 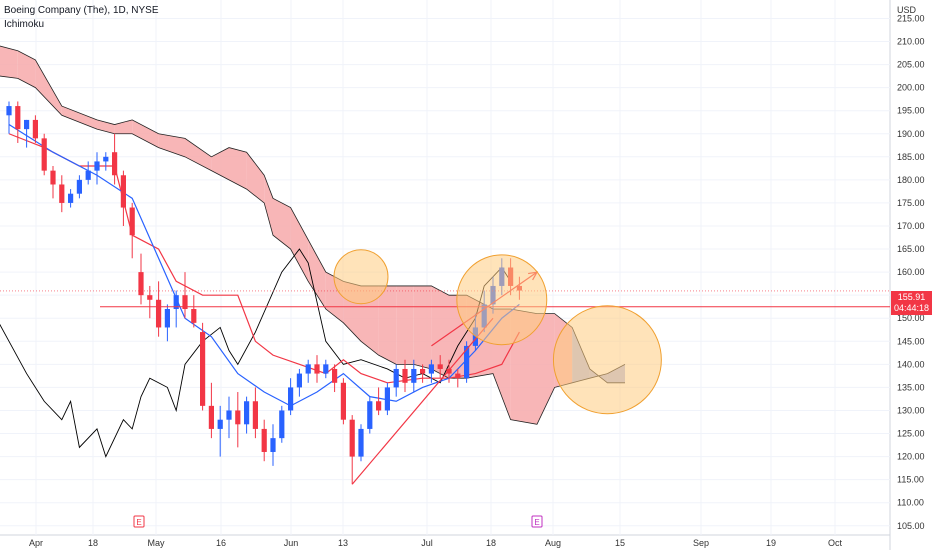 What do you see at coordinates (907, 10) in the screenshot?
I see `currency-label: USD` at bounding box center [907, 10].